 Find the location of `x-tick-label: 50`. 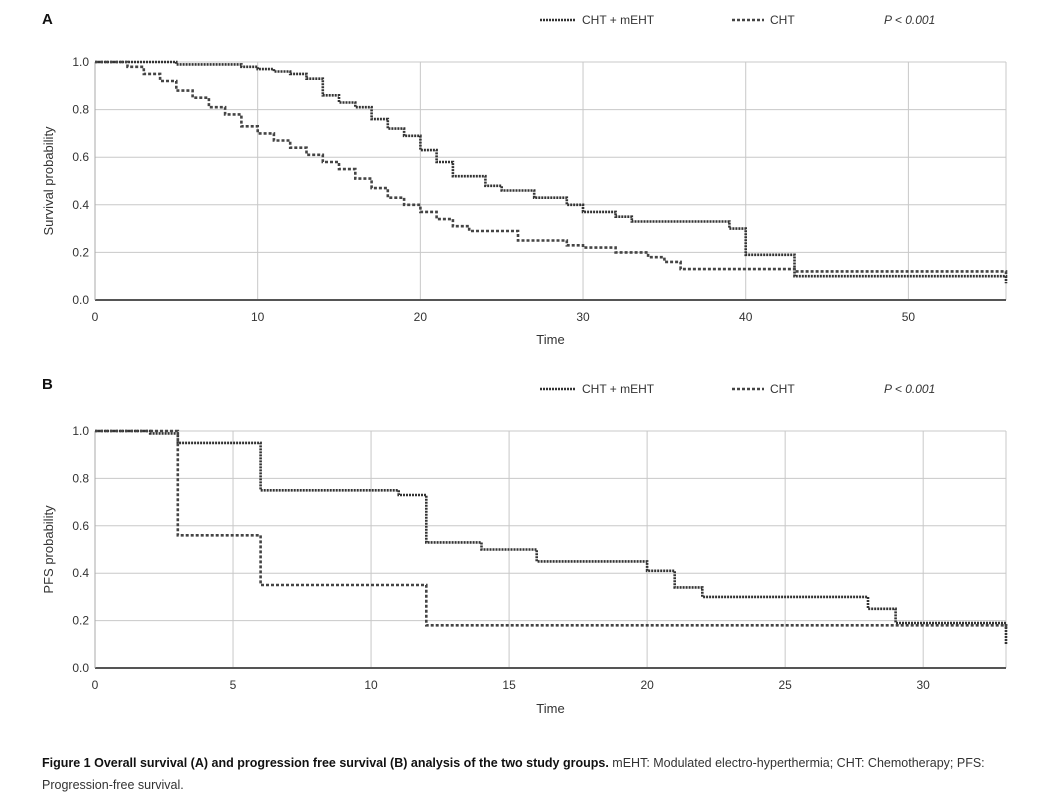

x-tick-label: 50 is located at coordinates (909, 317).